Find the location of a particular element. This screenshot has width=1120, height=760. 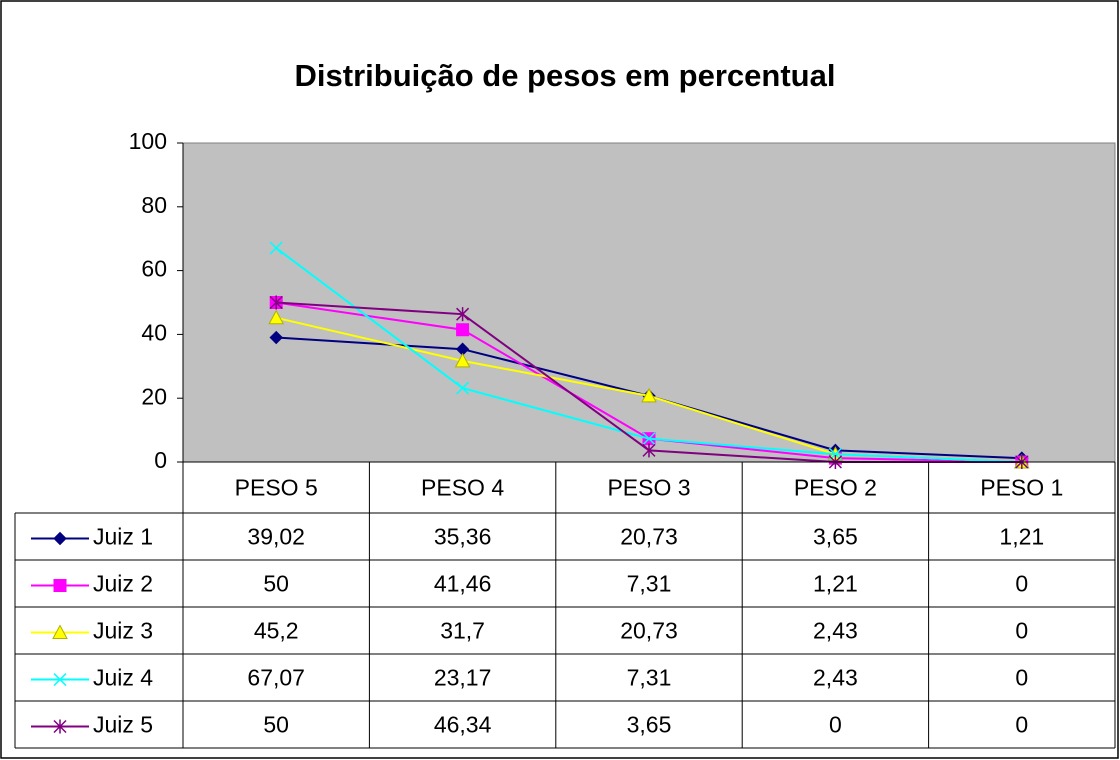

table-value: 35,36 is located at coordinates (463, 537).